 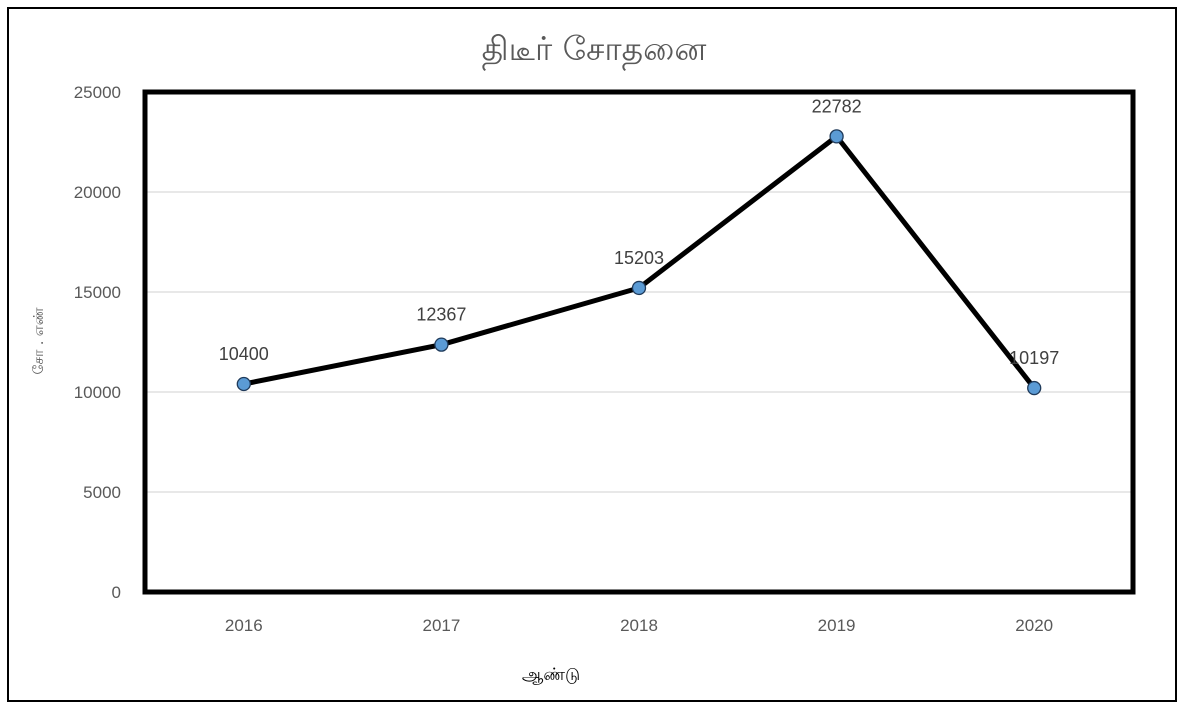 I want to click on data-value-label: 15203, so click(x=639, y=258).